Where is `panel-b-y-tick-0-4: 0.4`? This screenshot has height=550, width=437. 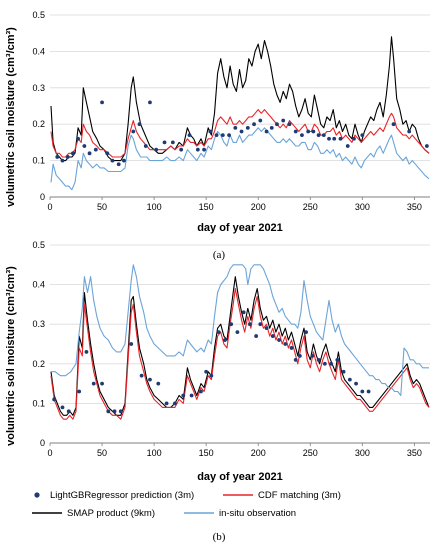
panel-b-y-tick-0-4: 0.4 is located at coordinates (38, 285).